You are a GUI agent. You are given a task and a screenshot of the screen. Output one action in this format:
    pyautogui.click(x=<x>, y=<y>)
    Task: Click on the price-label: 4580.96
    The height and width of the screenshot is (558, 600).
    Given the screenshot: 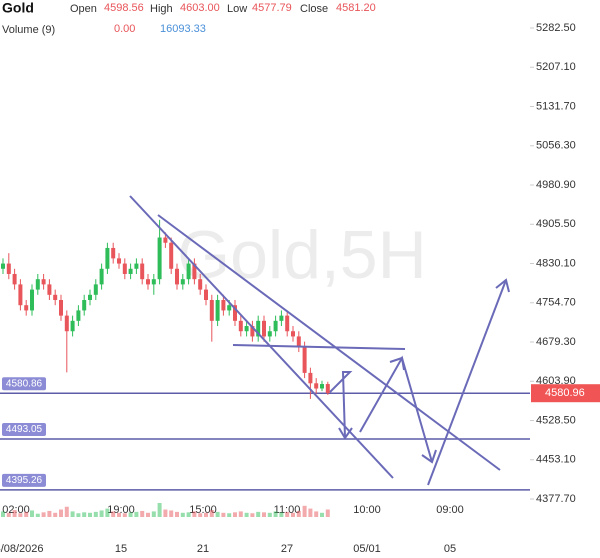 What is the action you would take?
    pyautogui.click(x=565, y=393)
    